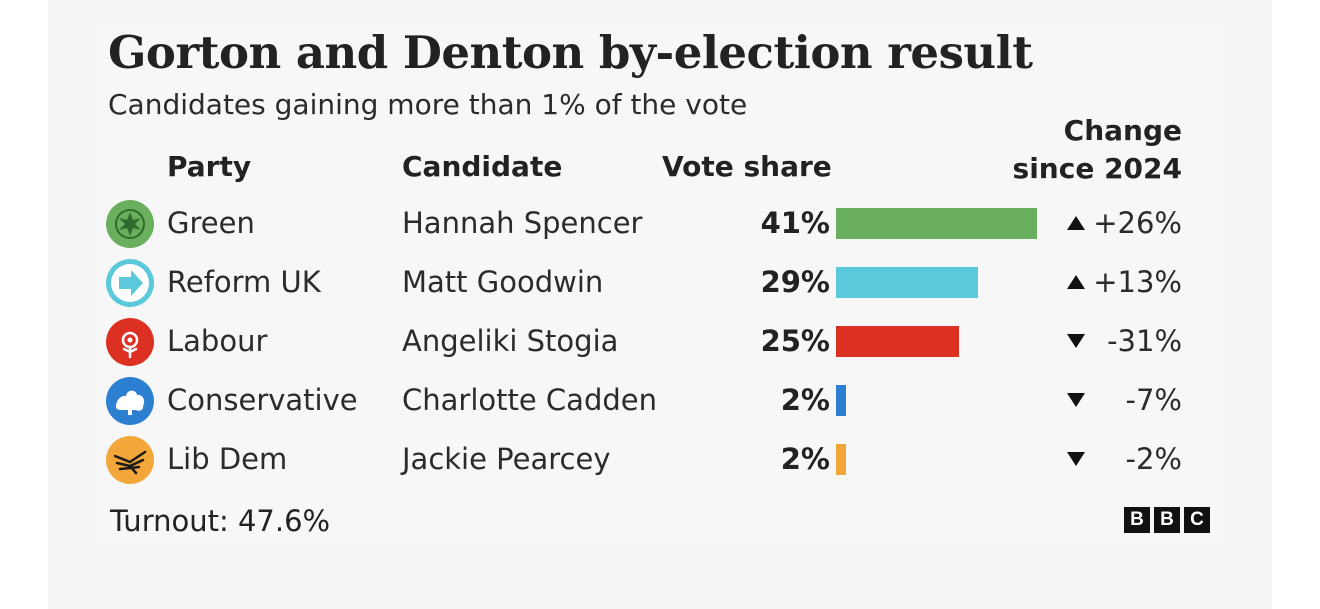 The width and height of the screenshot is (1320, 609). What do you see at coordinates (506, 459) in the screenshot?
I see `candidate-name: Jackie Pearcey` at bounding box center [506, 459].